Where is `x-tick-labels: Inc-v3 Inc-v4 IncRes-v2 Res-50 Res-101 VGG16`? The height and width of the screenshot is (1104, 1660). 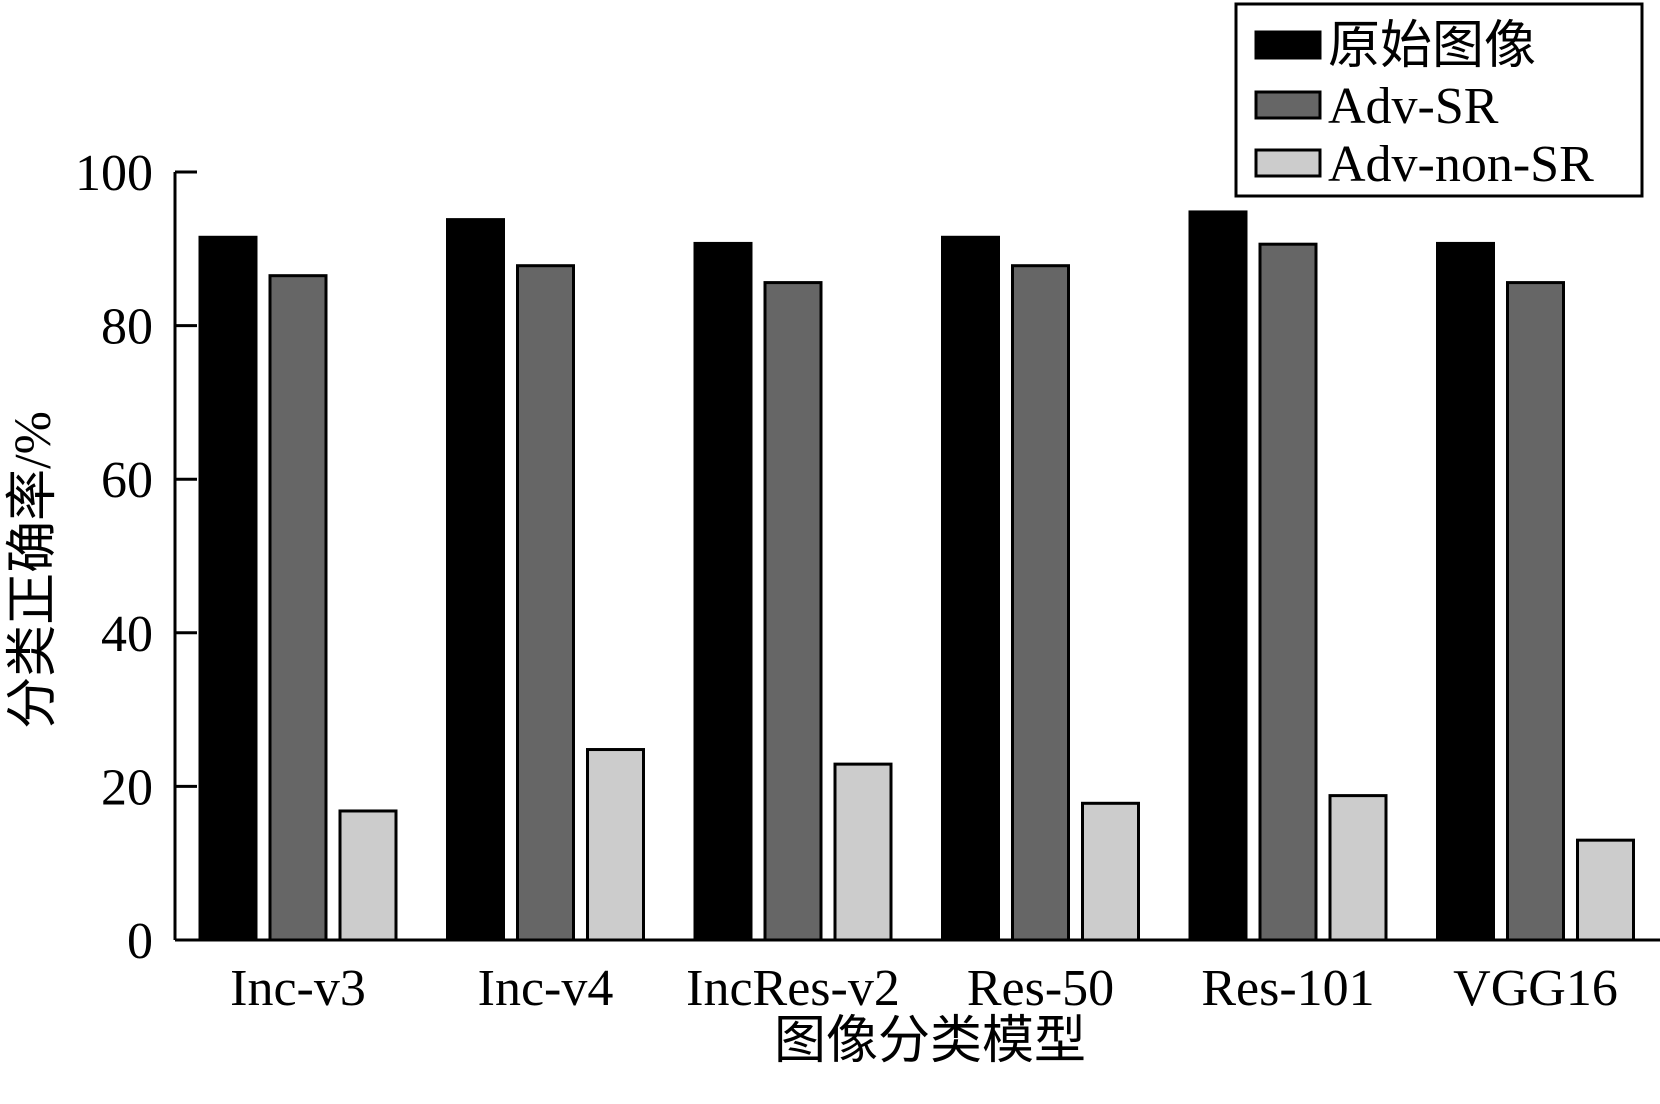 x-tick-labels: Inc-v3 Inc-v4 IncRes-v2 Res-50 Res-101 VGG16 is located at coordinates (924, 988).